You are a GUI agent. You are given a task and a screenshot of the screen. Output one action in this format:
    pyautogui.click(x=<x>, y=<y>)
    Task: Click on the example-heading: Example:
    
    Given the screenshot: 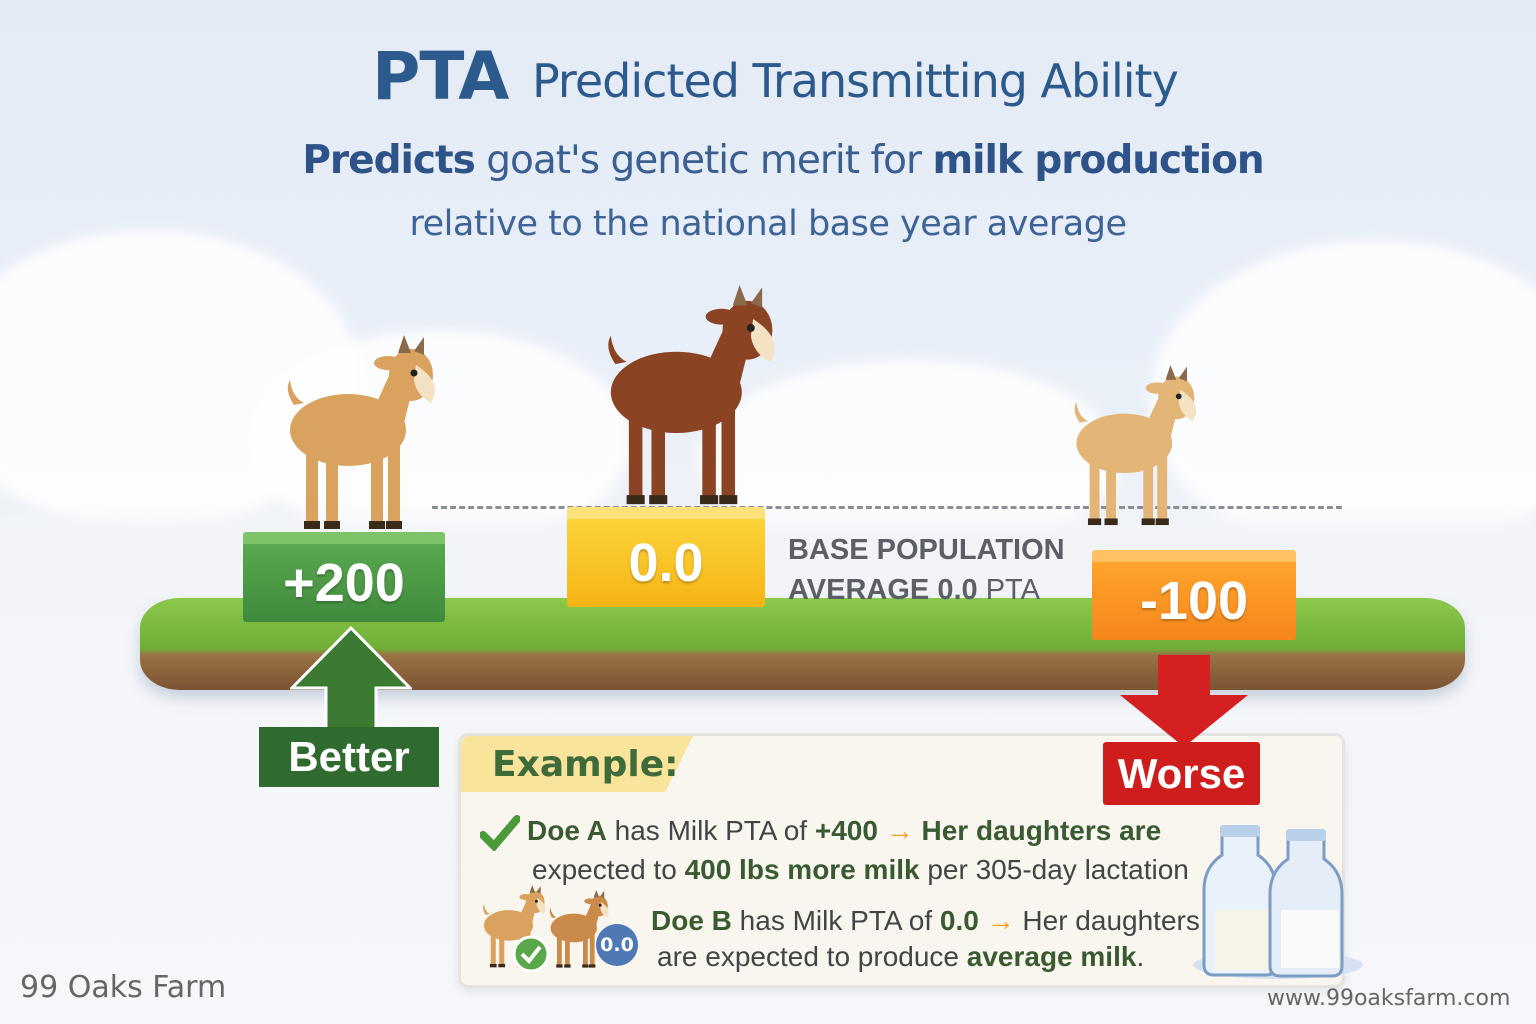 What is the action you would take?
    pyautogui.click(x=585, y=764)
    